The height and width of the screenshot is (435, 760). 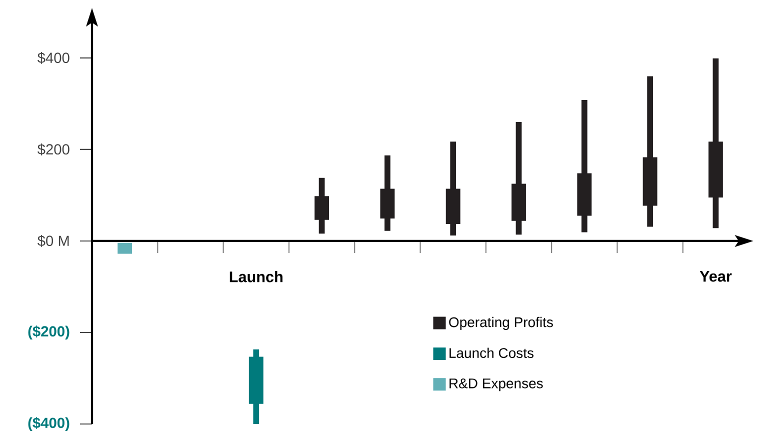 What do you see at coordinates (501, 323) in the screenshot?
I see `legend-label: Operating Profits` at bounding box center [501, 323].